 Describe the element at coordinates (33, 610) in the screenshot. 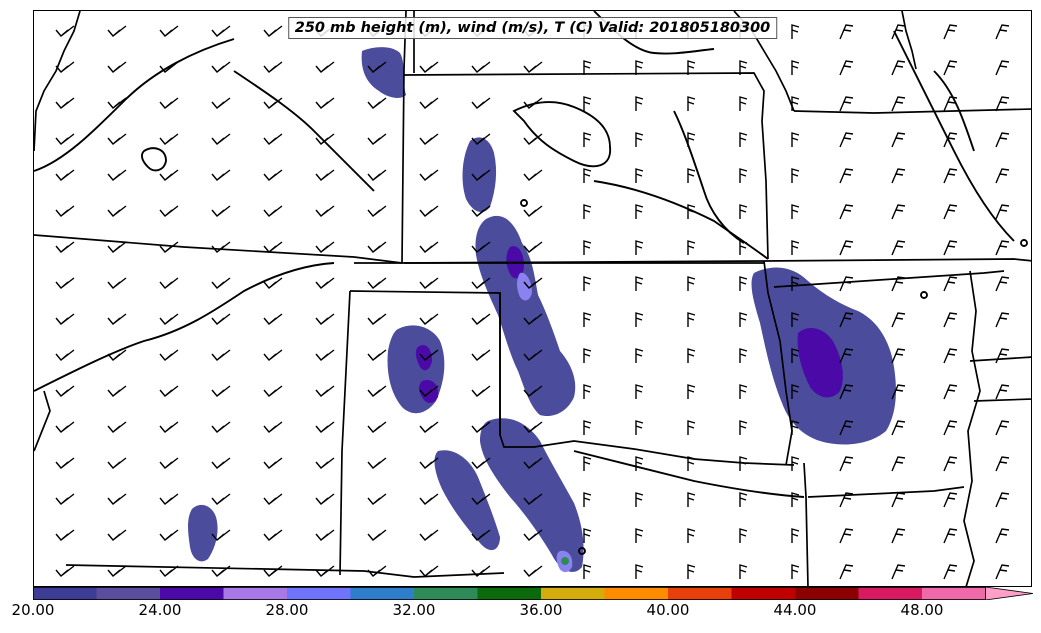

I see `colorbar-tick: 20.00` at that location.